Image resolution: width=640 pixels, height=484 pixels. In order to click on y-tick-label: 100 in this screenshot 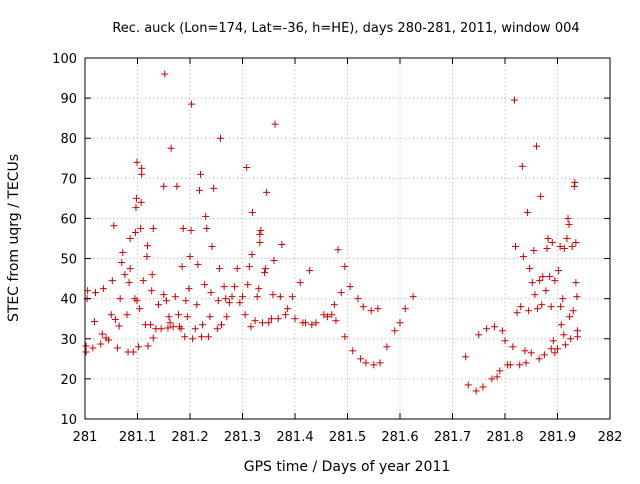, I will do `click(64, 59)`.